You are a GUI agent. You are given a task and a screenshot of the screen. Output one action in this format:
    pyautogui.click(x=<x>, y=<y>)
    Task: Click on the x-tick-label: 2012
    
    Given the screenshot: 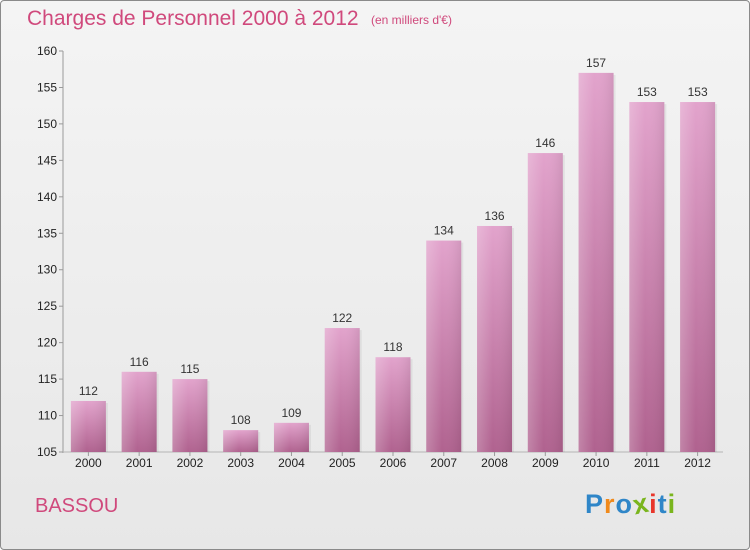 What is the action you would take?
    pyautogui.click(x=697, y=463)
    